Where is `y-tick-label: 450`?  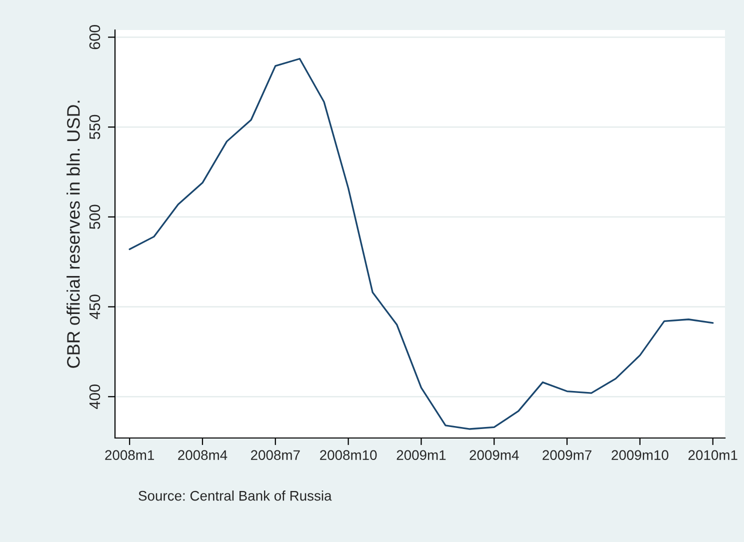 y-tick-label: 450 is located at coordinates (94, 307).